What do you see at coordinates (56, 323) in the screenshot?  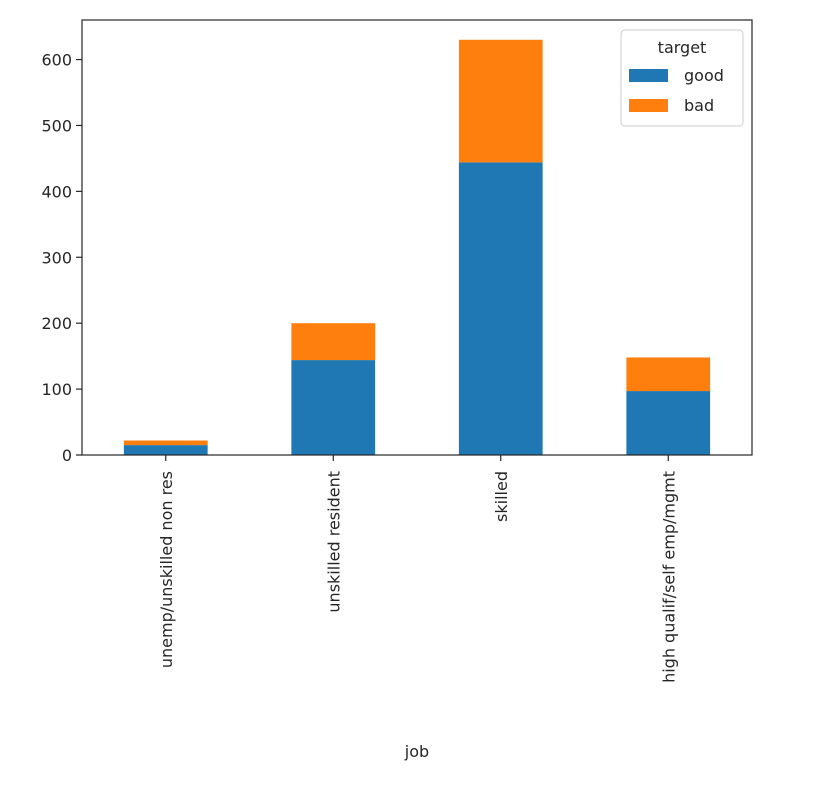 I see `y-tick-label: 200` at bounding box center [56, 323].